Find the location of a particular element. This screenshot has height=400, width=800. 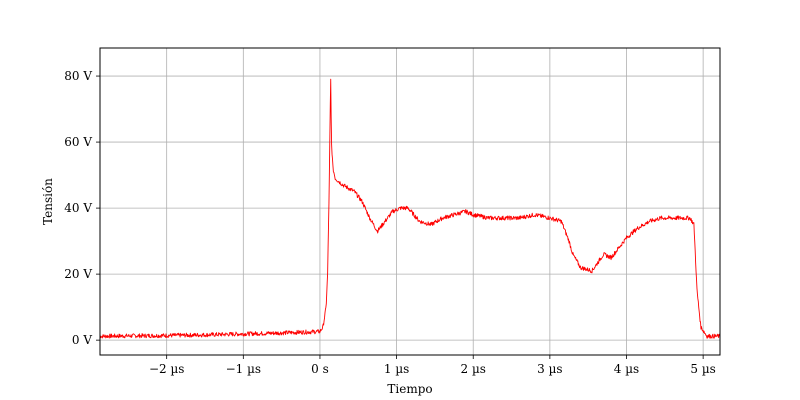

x-tick-label: 0 s is located at coordinates (320, 369).